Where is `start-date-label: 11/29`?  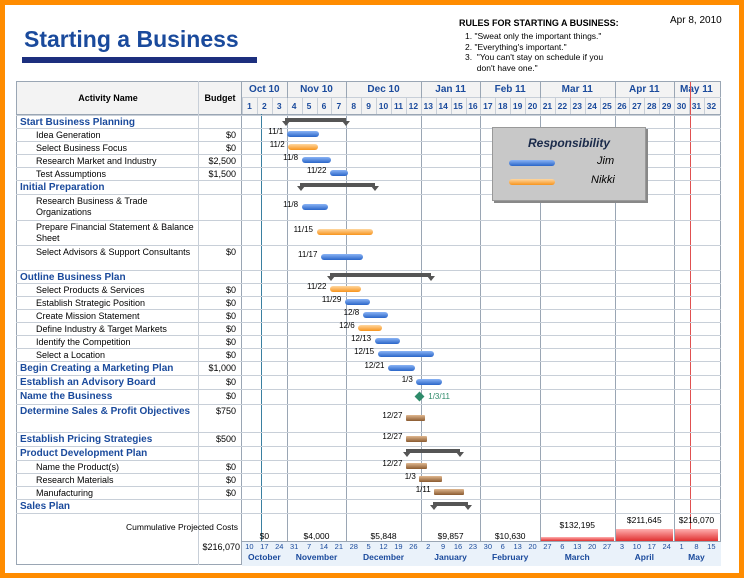 start-date-label: 11/29 is located at coordinates (331, 299).